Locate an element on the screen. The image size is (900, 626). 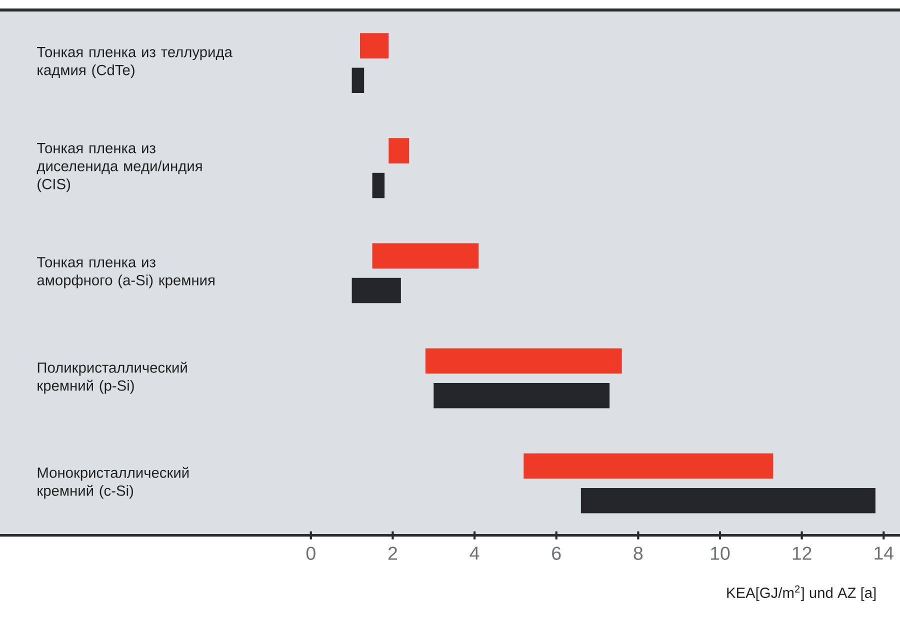
x-tick-label: 10 is located at coordinates (720, 553).